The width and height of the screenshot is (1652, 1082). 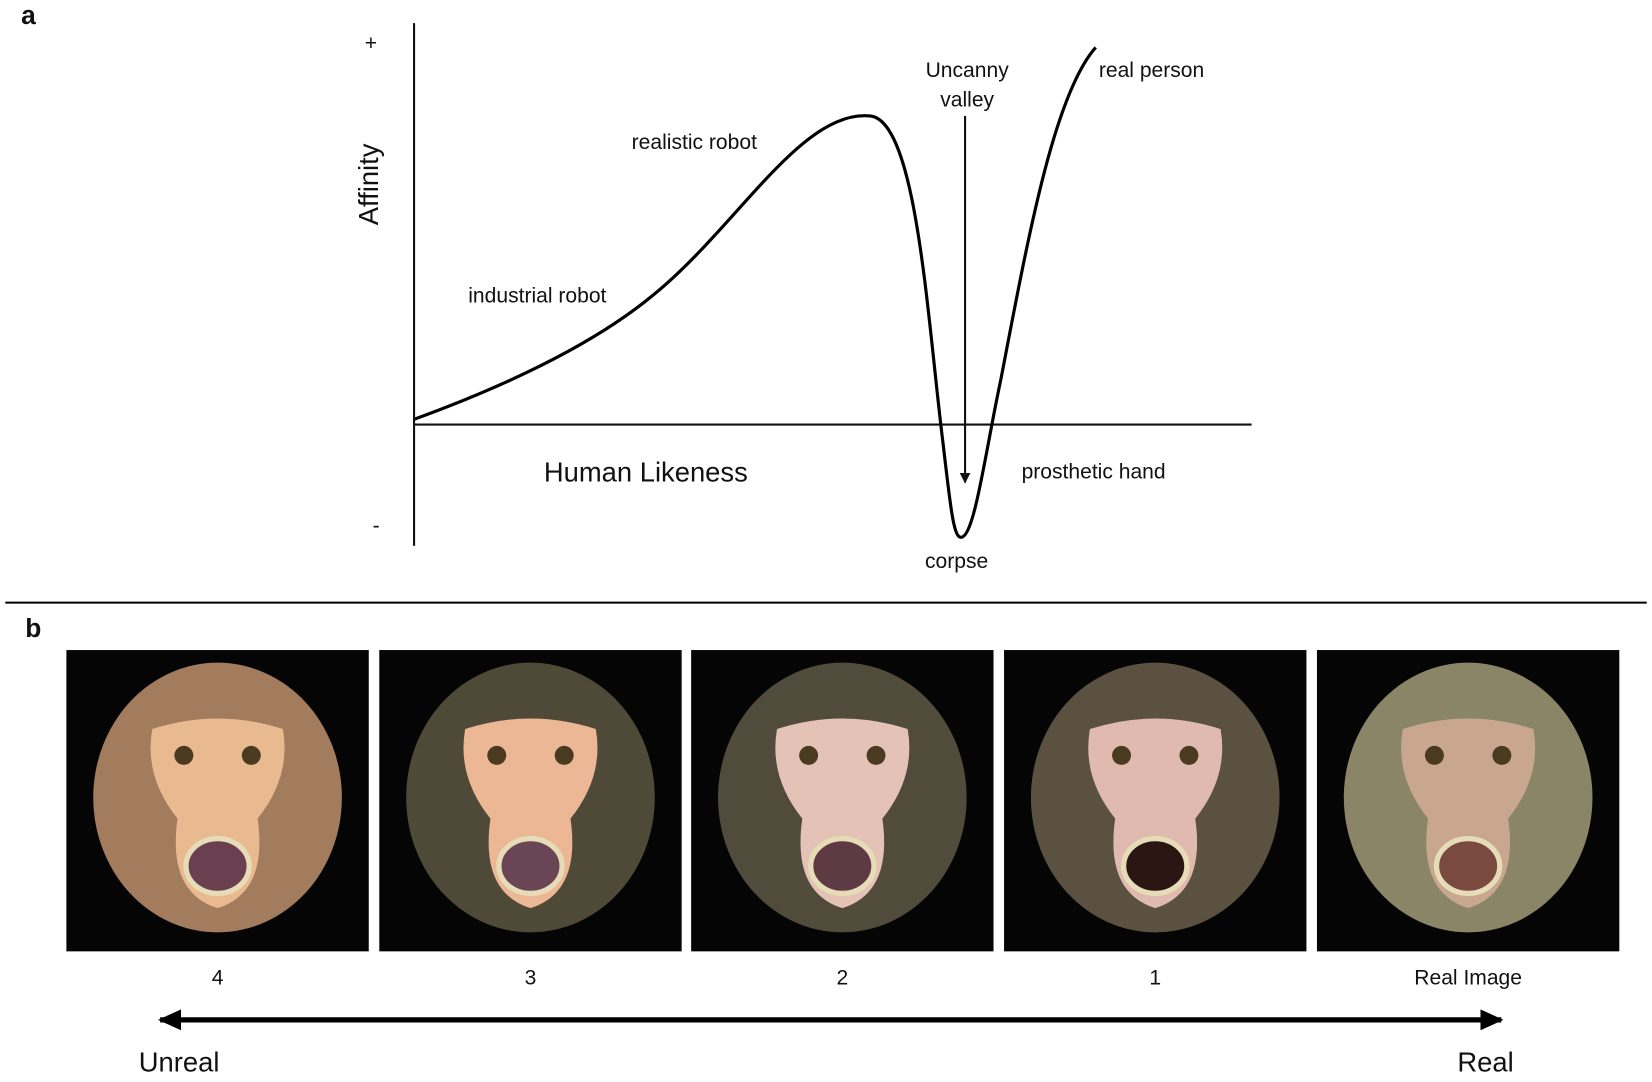 I want to click on annotation: corpse, so click(x=956, y=561).